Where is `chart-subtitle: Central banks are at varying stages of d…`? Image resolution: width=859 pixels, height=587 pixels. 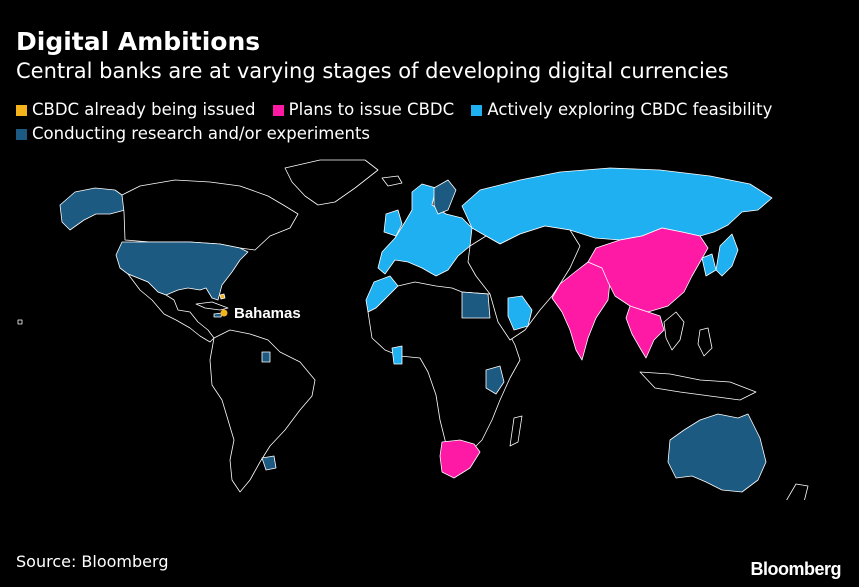
chart-subtitle: Central banks are at varying stages of d… is located at coordinates (372, 71).